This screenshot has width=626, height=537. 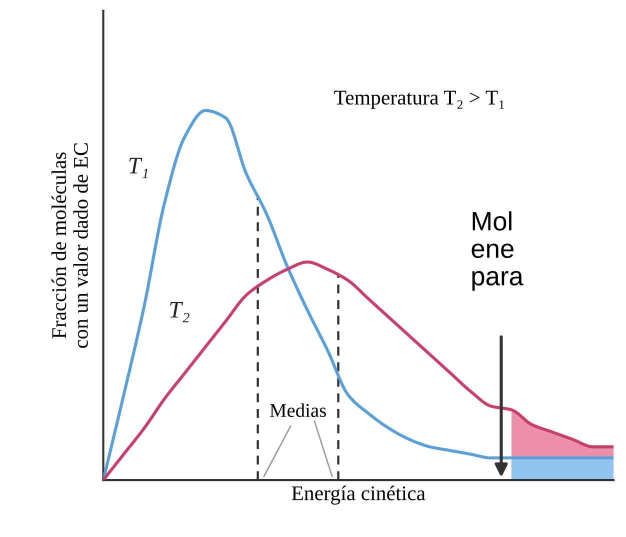 What do you see at coordinates (298, 410) in the screenshot?
I see `annotation: Medias` at bounding box center [298, 410].